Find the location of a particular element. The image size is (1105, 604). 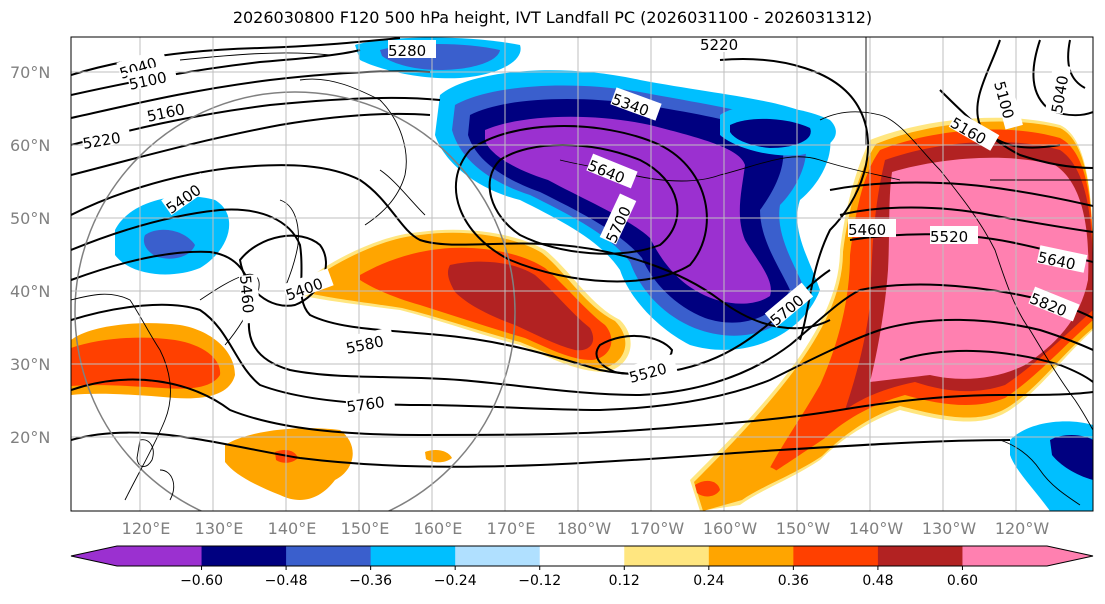

colorbar-outline is located at coordinates (582, 556).